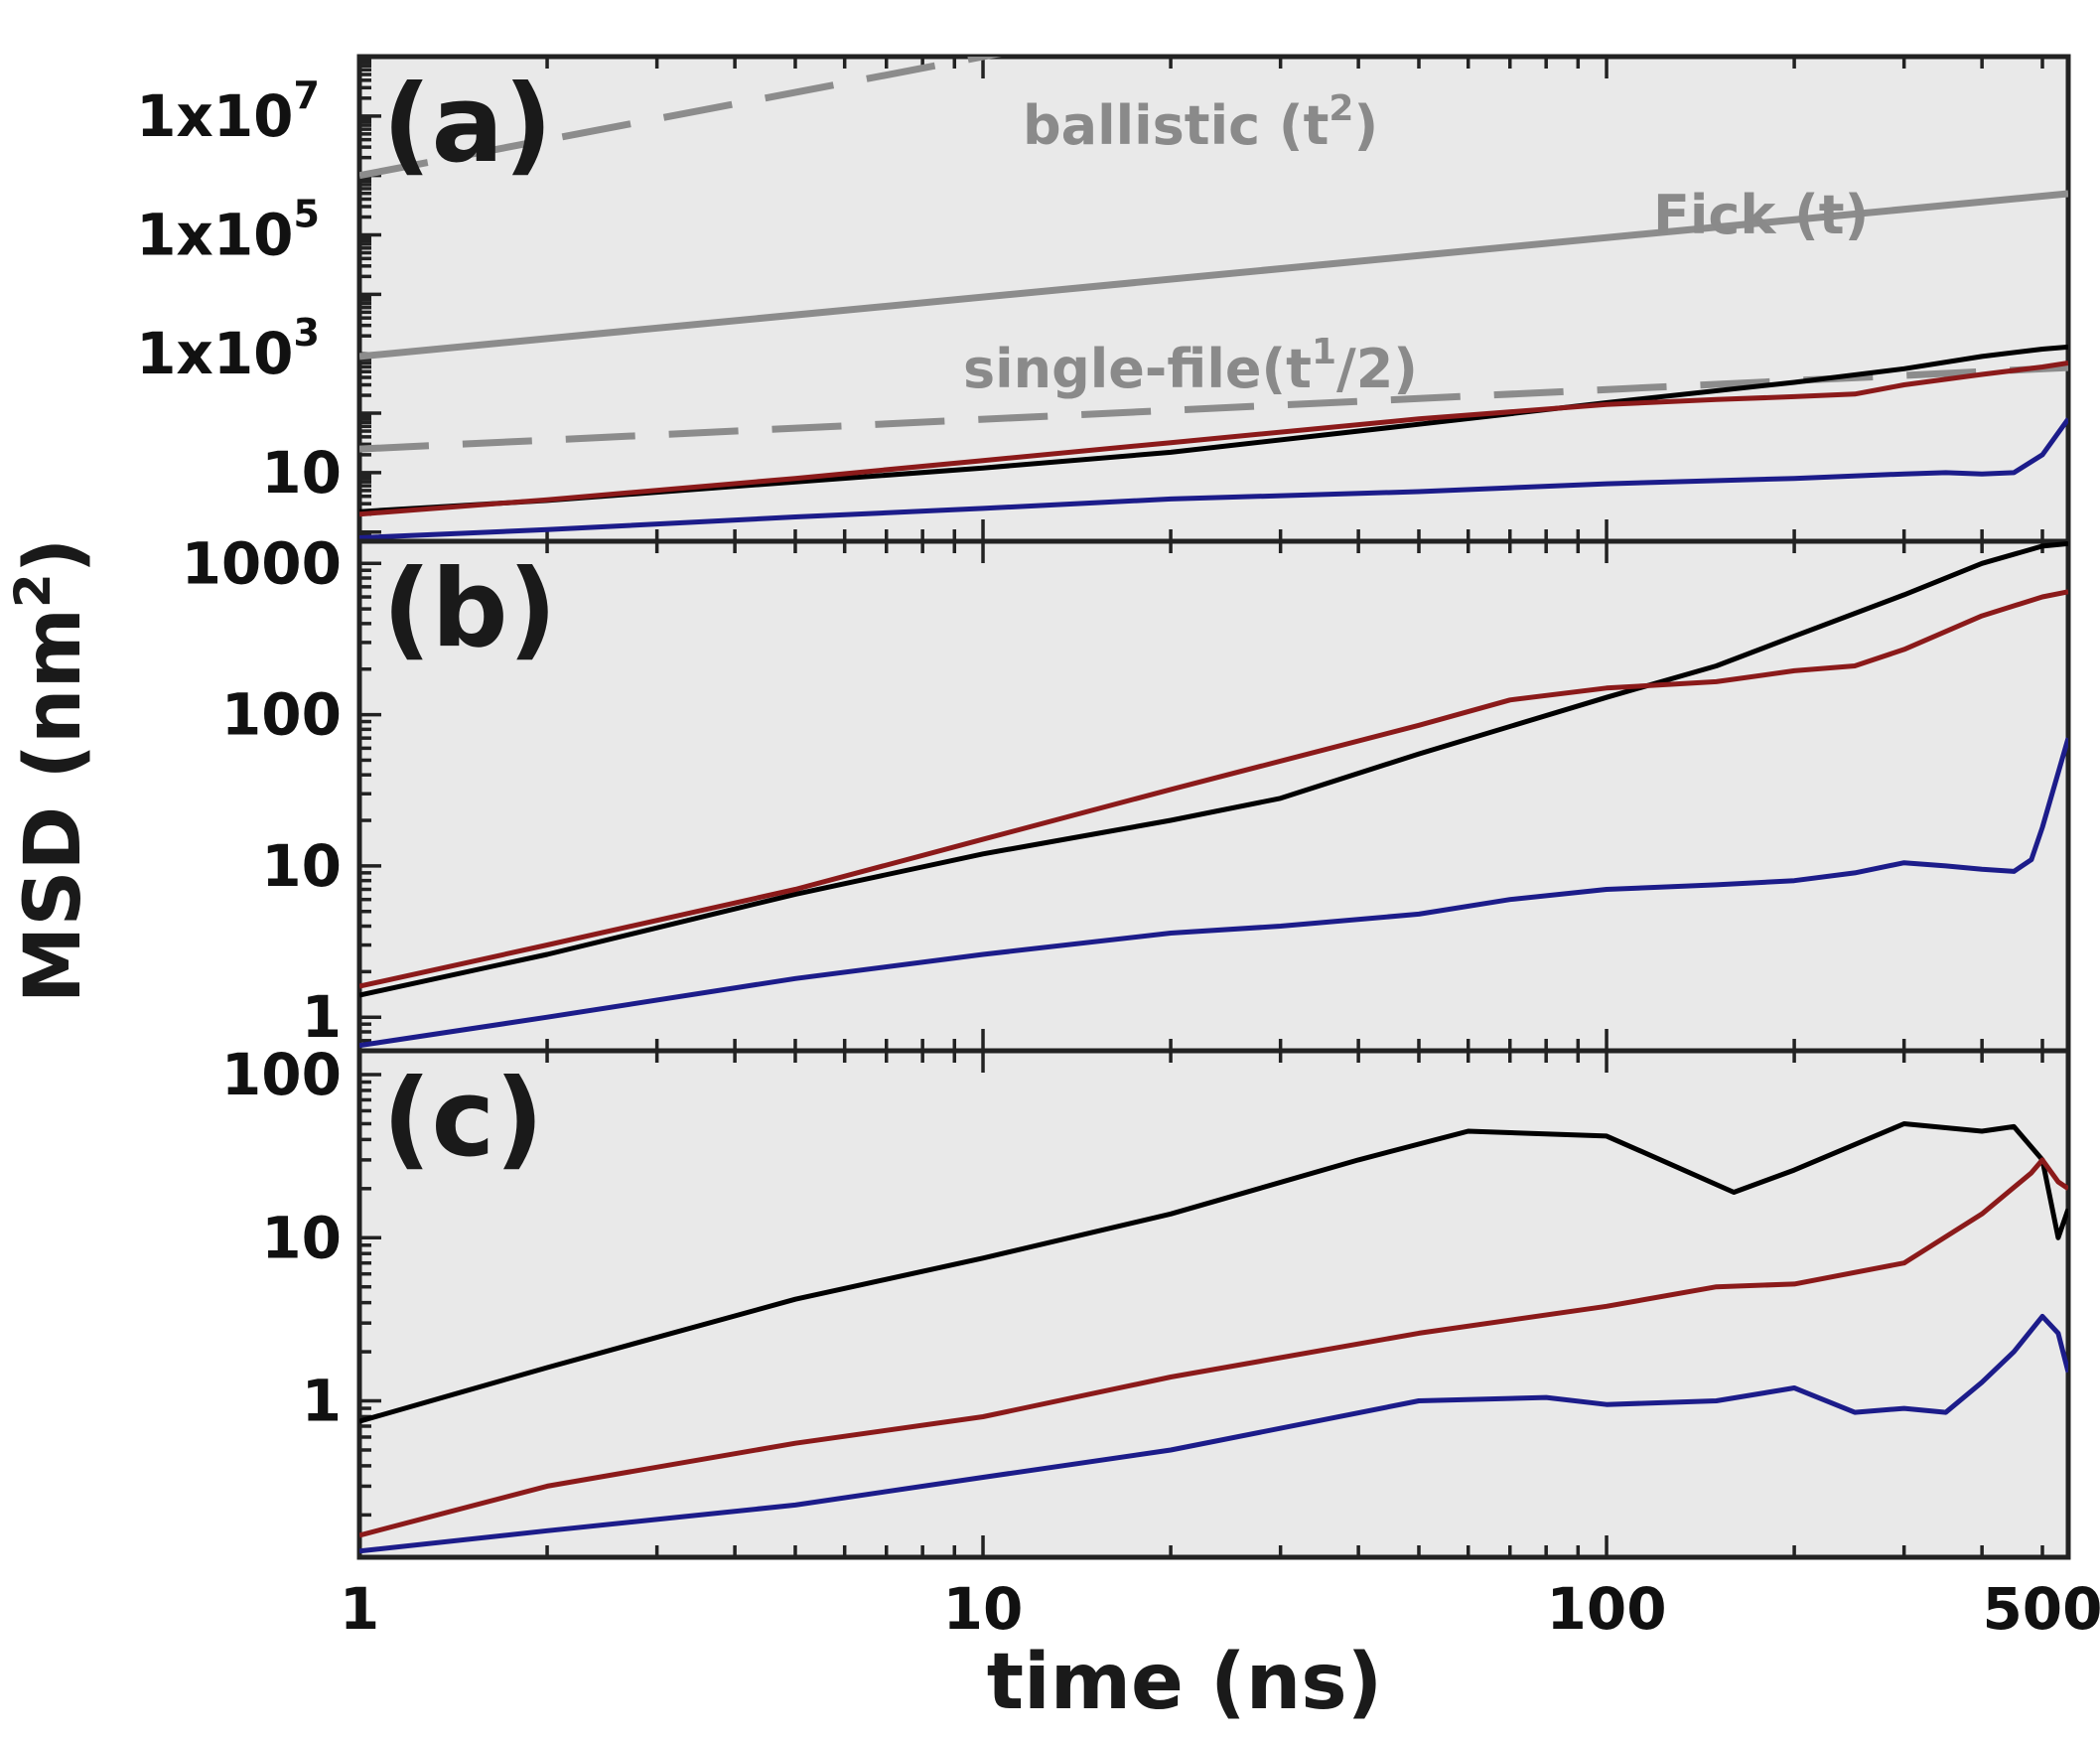  I want to click on reference-line-single-file, so click(1213, 408).